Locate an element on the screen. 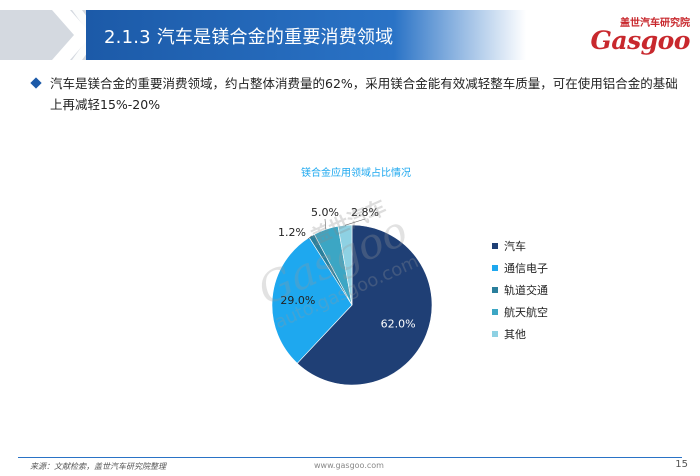  slice-label-2: 29.0% is located at coordinates (297, 300).